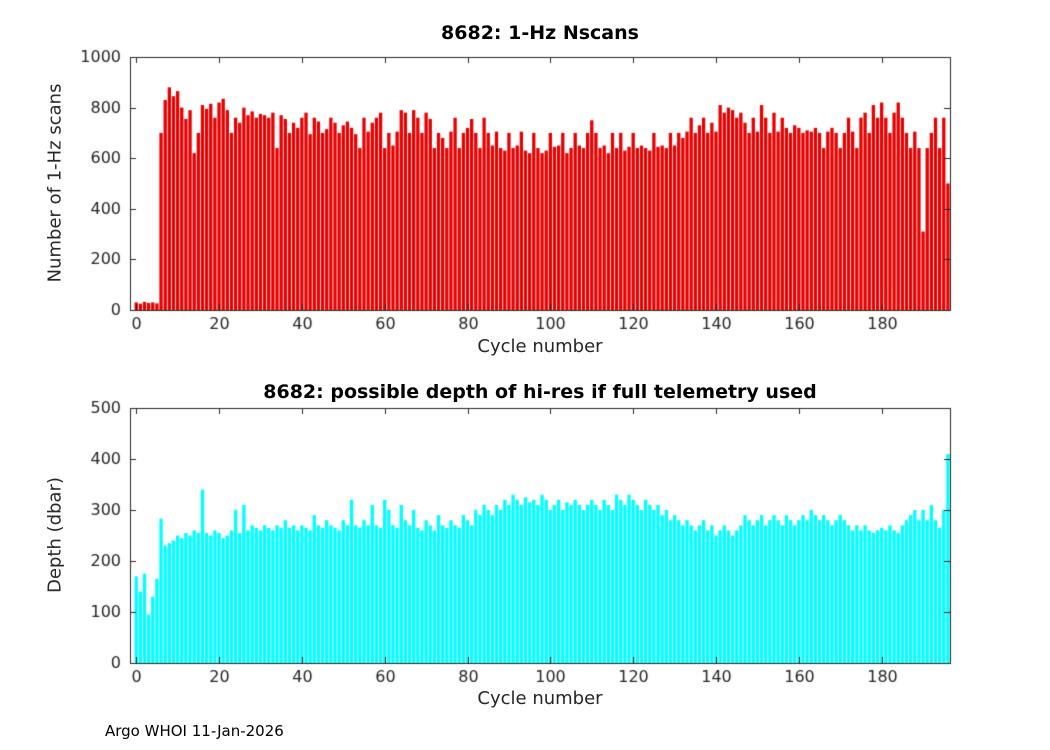 The width and height of the screenshot is (1050, 750). Describe the element at coordinates (55, 183) in the screenshot. I see `nscans-yaxis-label: Number of 1-Hz scans` at that location.